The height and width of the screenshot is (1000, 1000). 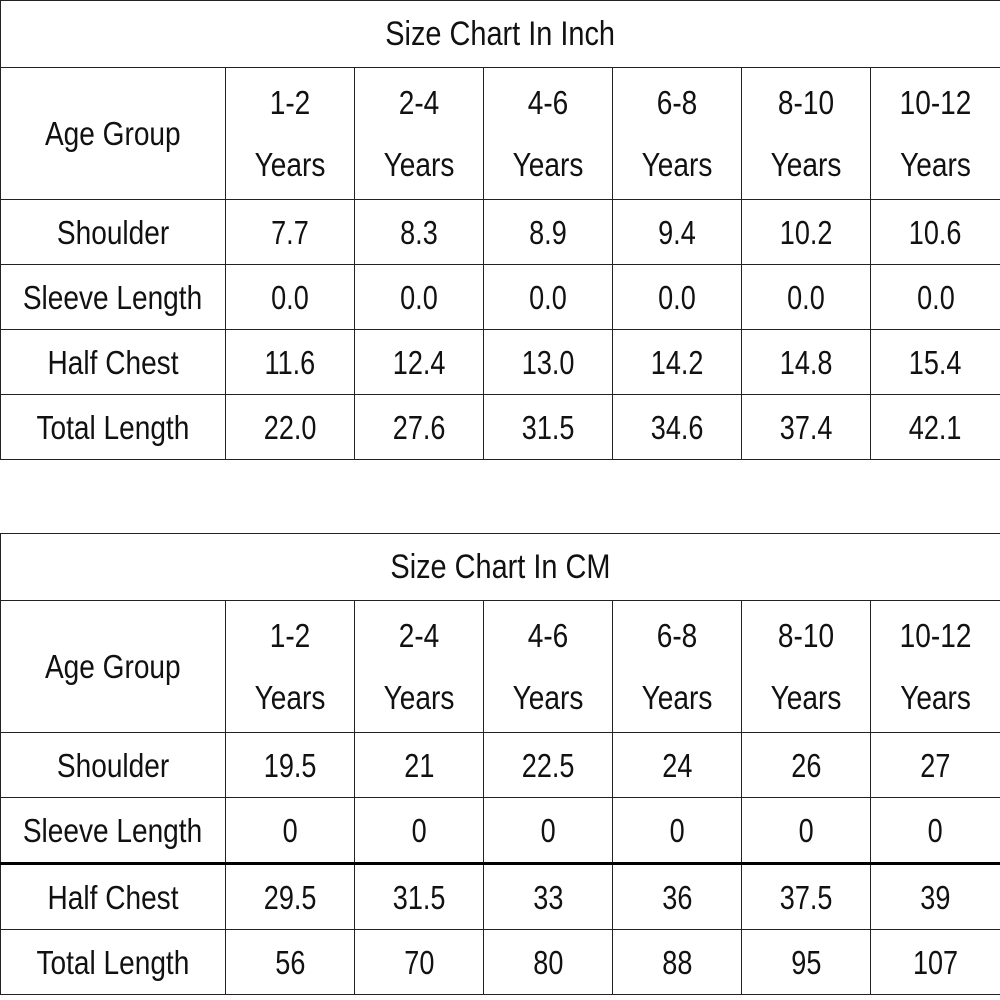 I want to click on table-cell: 7.7, so click(x=290, y=232).